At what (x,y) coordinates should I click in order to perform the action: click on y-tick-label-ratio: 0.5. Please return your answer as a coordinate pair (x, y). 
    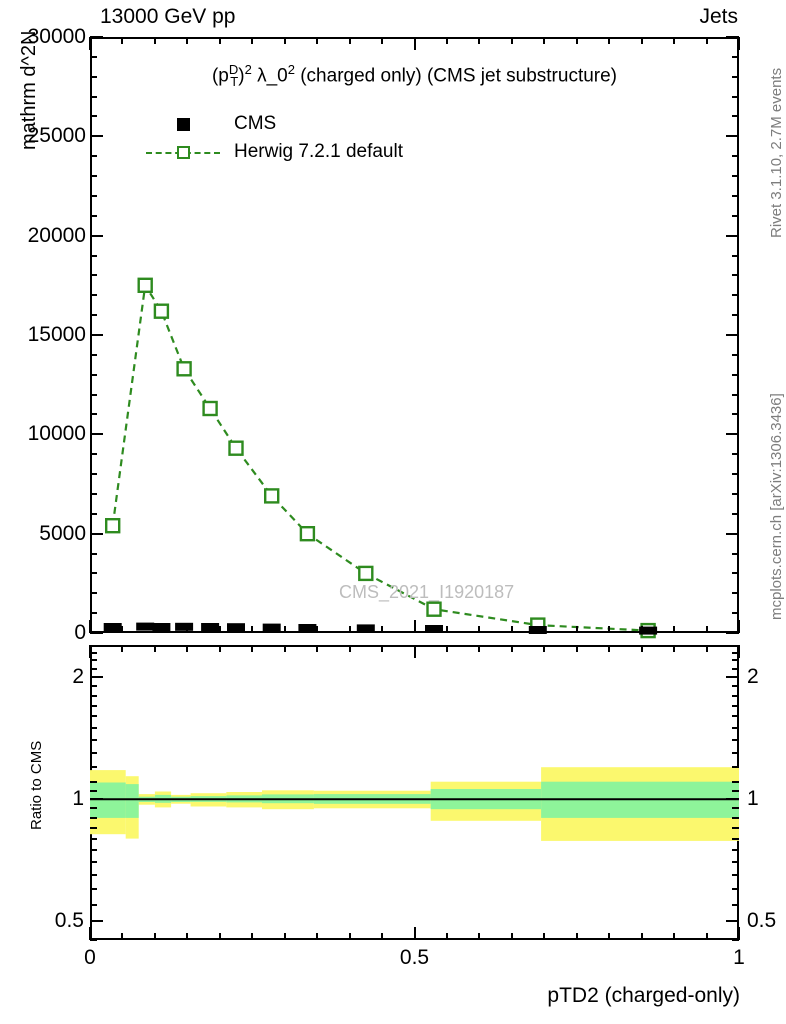
    Looking at the image, I should click on (69, 921).